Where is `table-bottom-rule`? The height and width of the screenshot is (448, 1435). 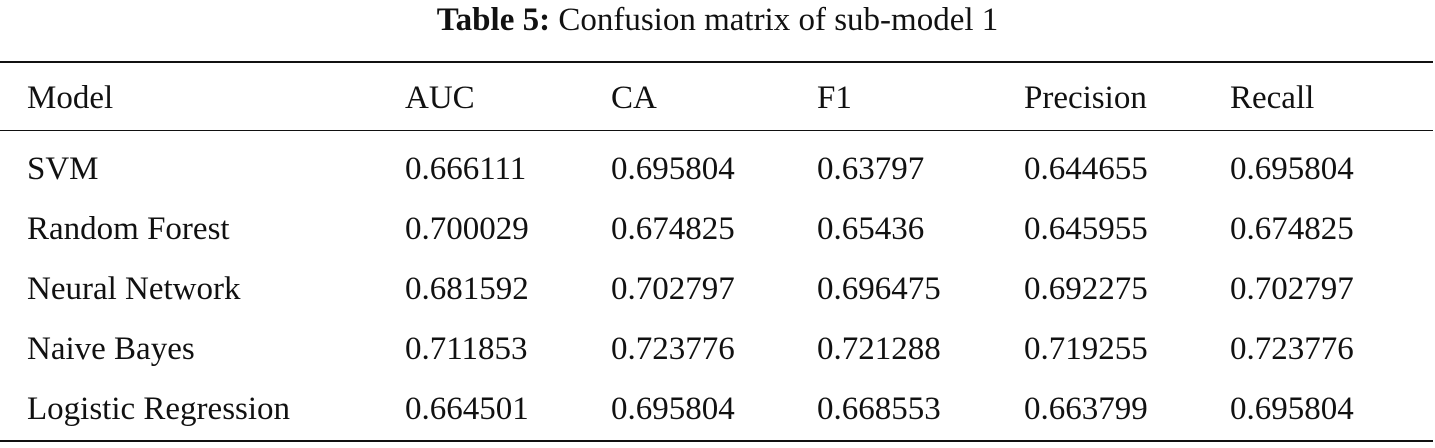 table-bottom-rule is located at coordinates (716, 441).